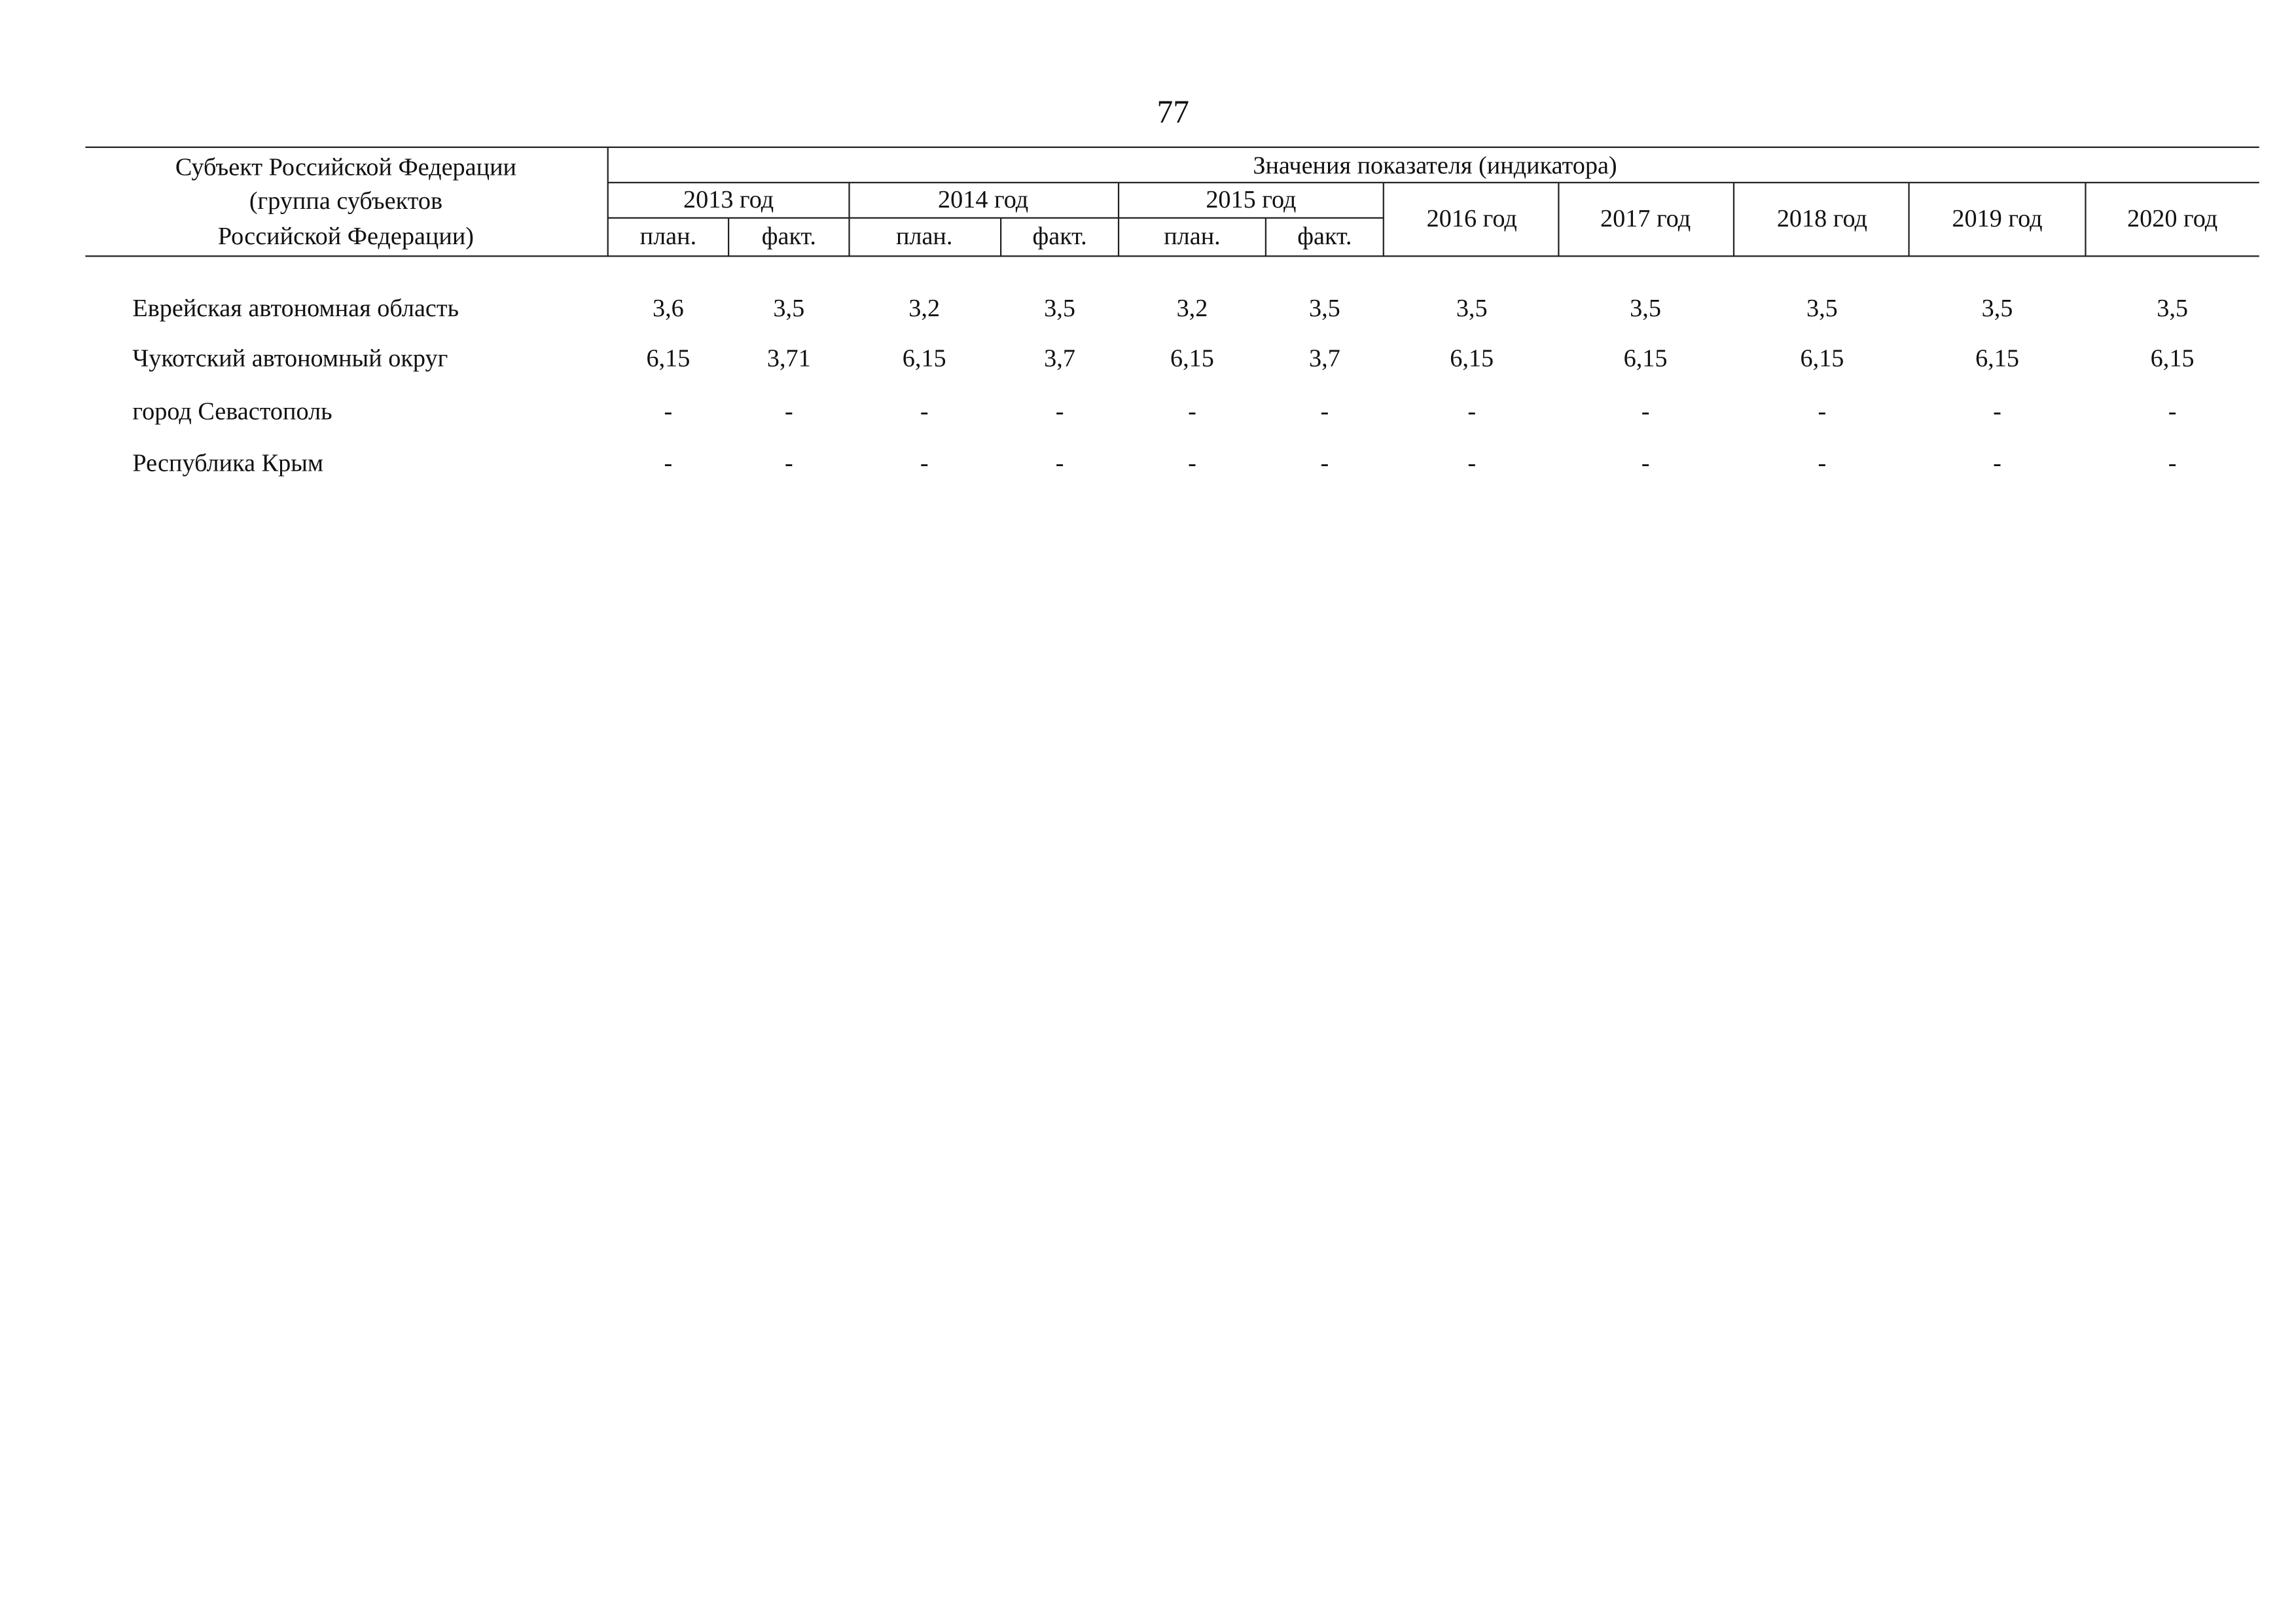  What do you see at coordinates (1997, 218) in the screenshot?
I see `year-header: 2019 год` at bounding box center [1997, 218].